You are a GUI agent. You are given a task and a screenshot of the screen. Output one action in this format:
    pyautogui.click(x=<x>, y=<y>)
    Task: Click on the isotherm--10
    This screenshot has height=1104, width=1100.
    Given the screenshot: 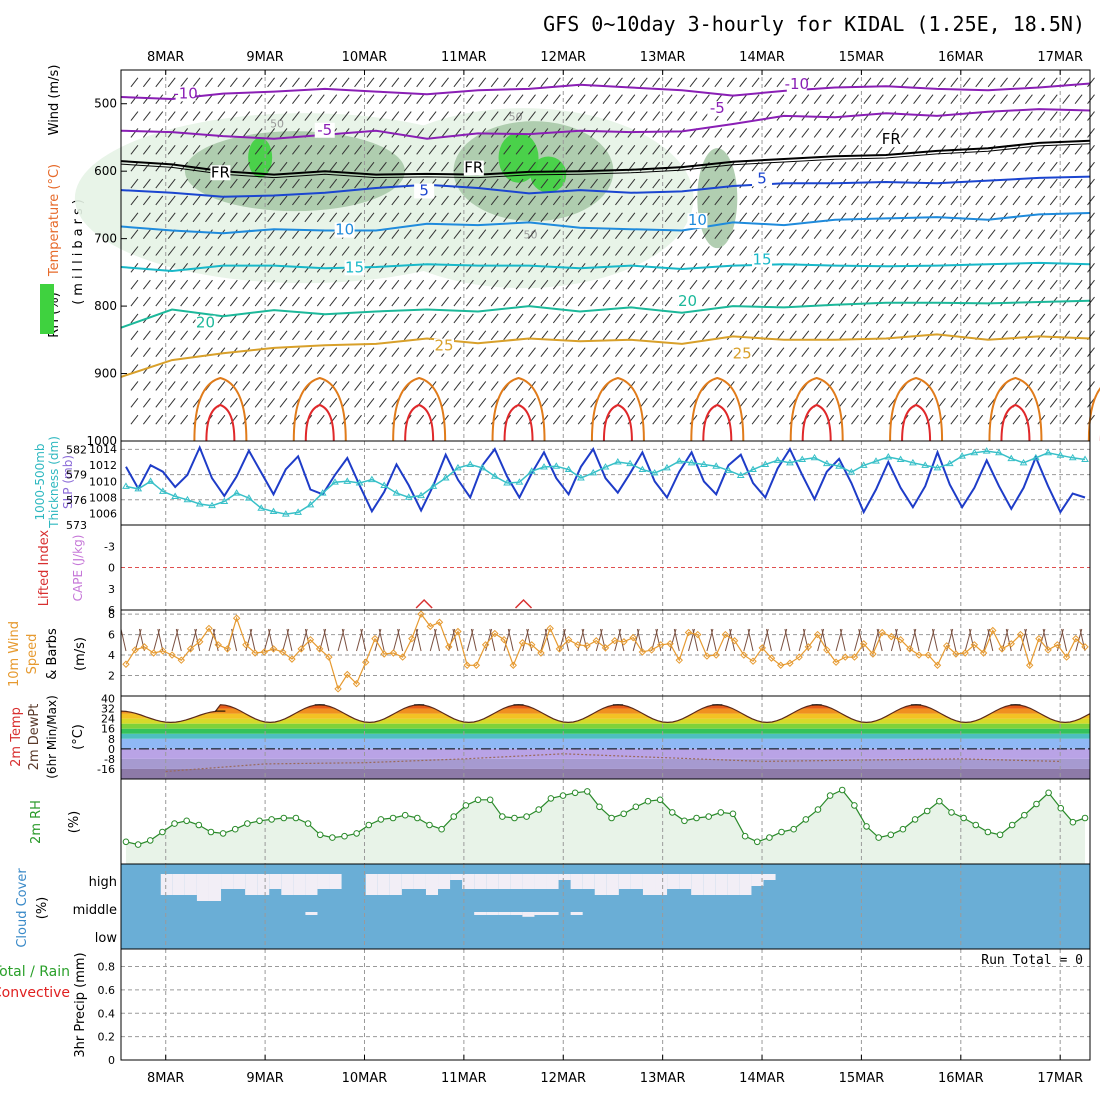 What is the action you would take?
    pyautogui.click(x=605, y=91)
    